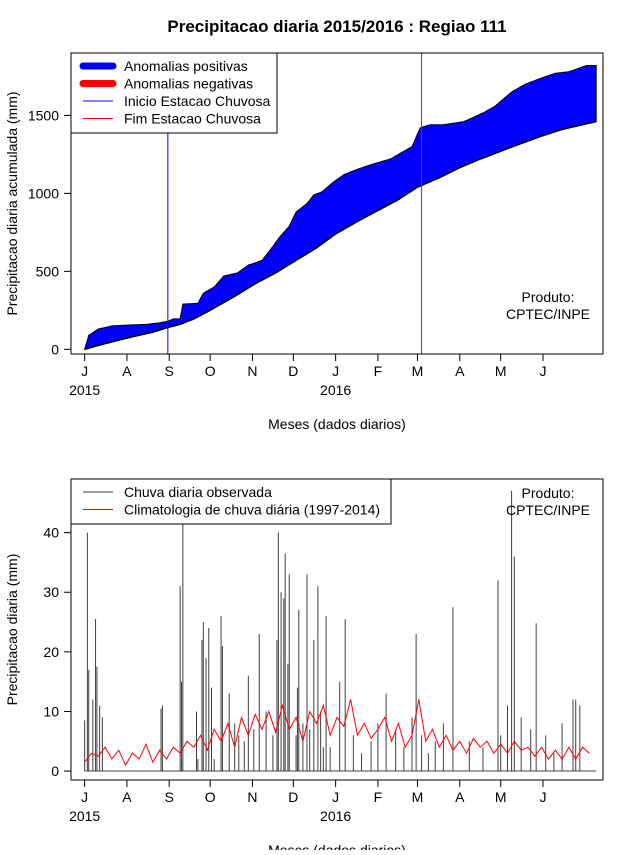  I want to click on y-tick-label: 500, so click(48, 271).